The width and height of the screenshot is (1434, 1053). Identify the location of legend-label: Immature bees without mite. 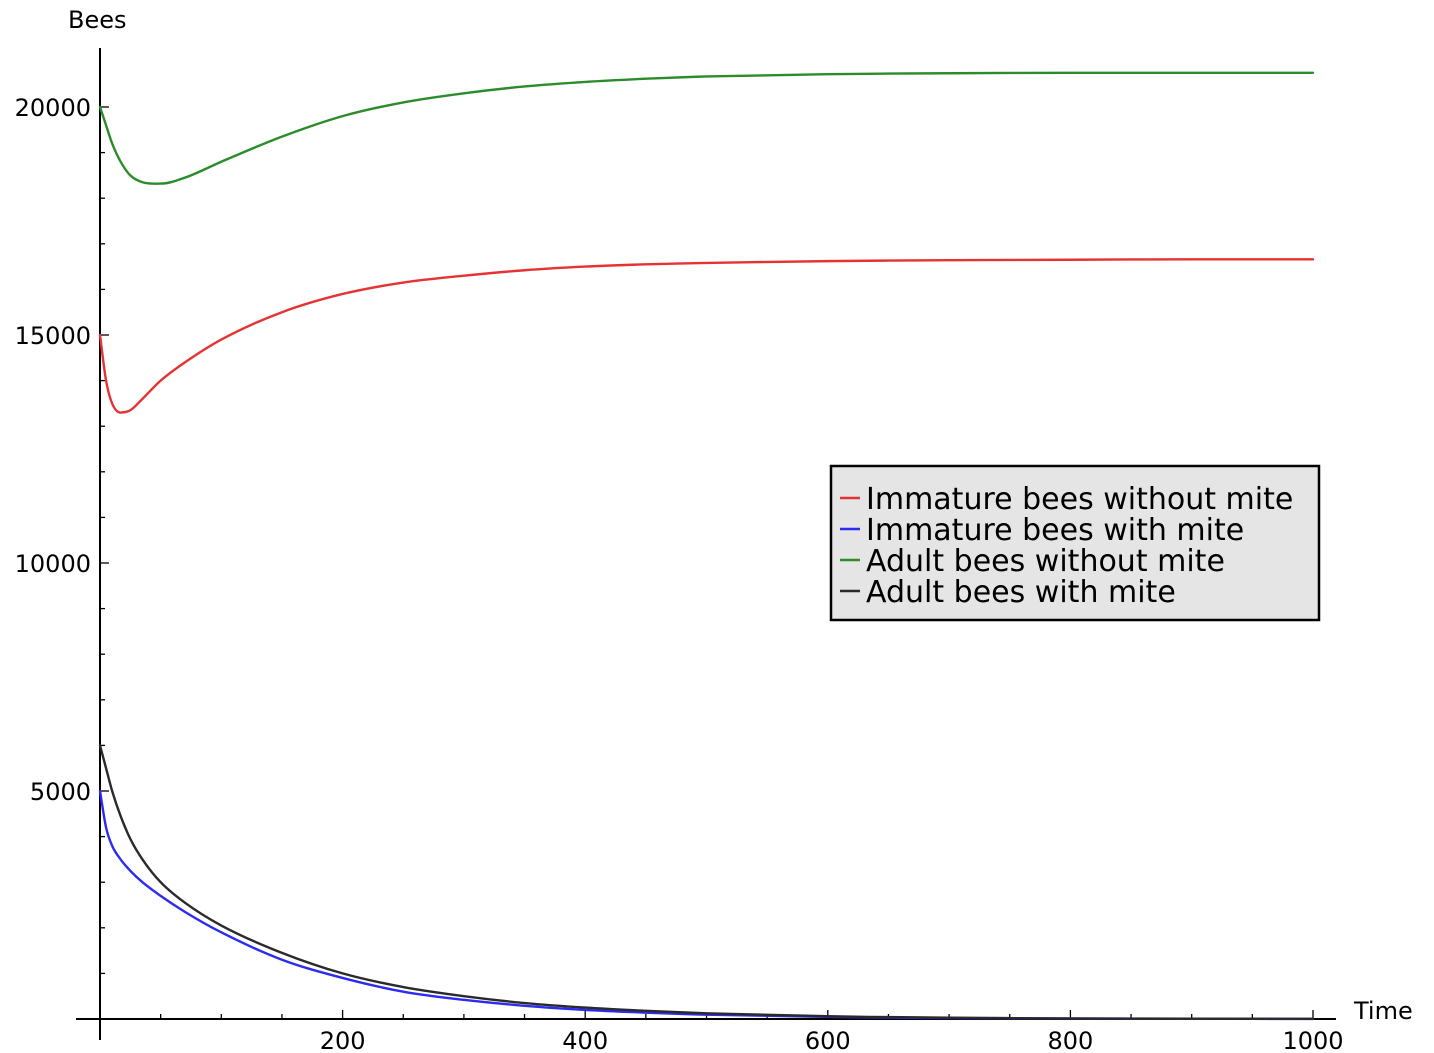
(1079, 499).